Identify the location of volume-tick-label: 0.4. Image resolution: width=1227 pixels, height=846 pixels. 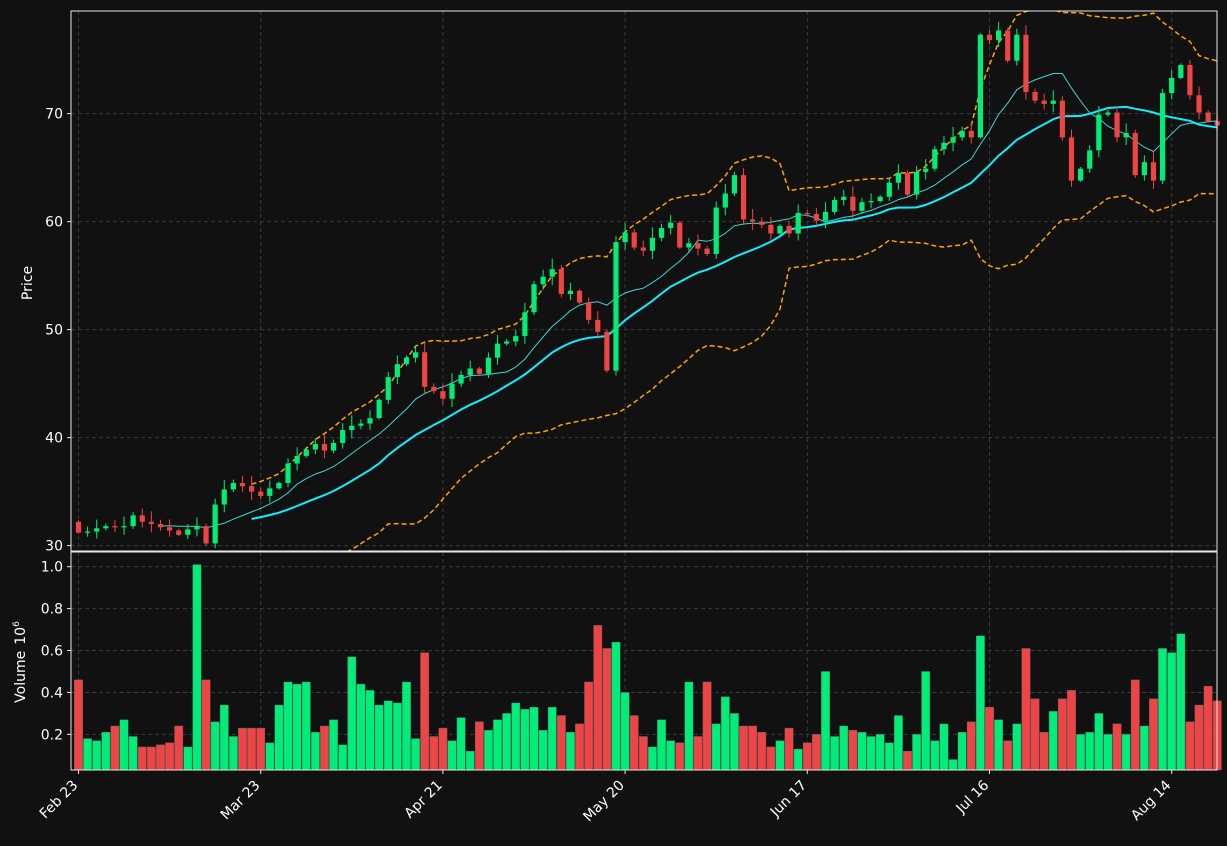
(52, 693).